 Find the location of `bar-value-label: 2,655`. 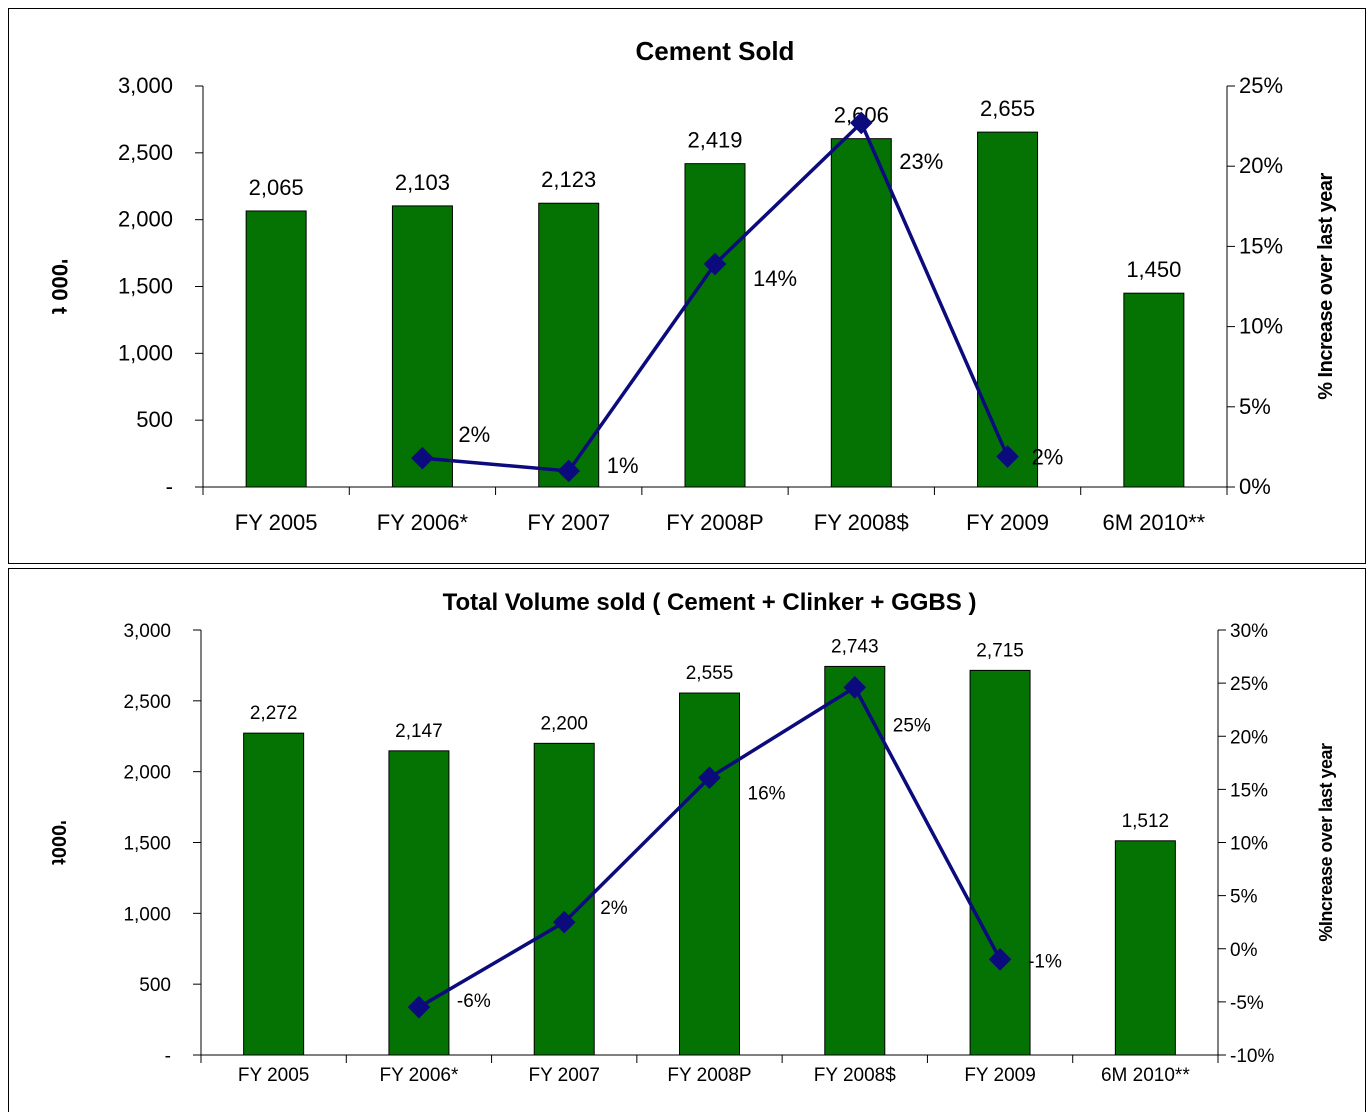

bar-value-label: 2,655 is located at coordinates (1007, 108).